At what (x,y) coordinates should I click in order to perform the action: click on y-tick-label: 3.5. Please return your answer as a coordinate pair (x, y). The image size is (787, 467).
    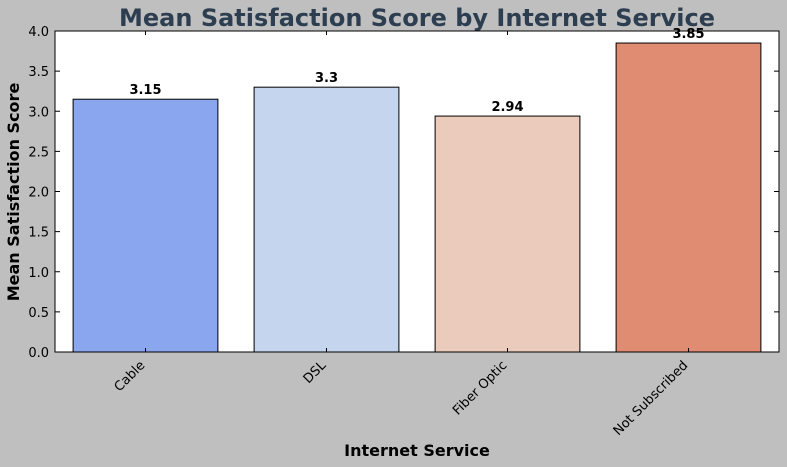
    Looking at the image, I should click on (38, 72).